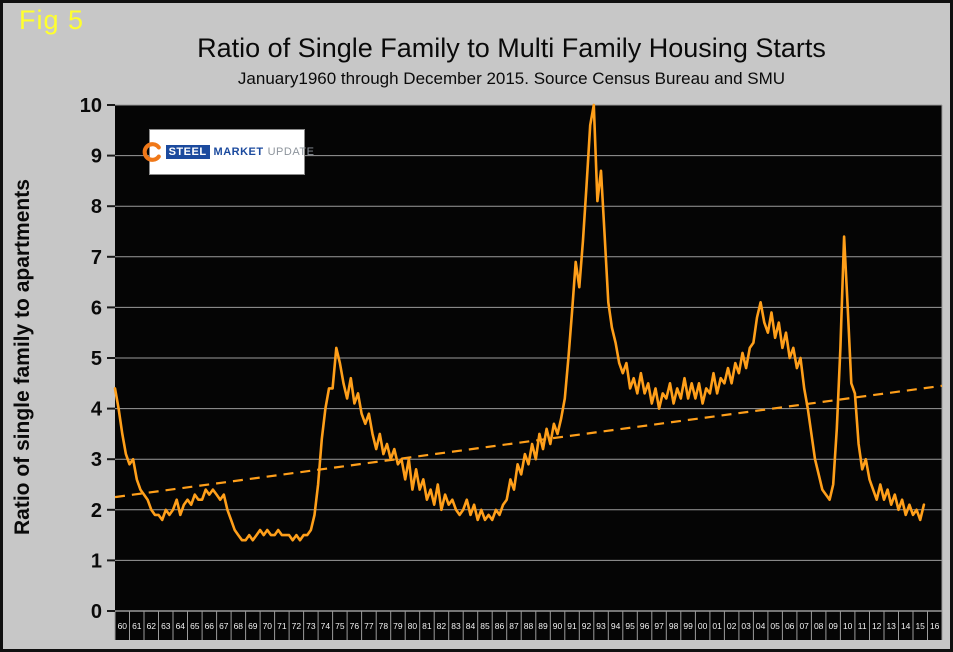 The height and width of the screenshot is (652, 953). Describe the element at coordinates (717, 626) in the screenshot. I see `svg-text: 01` at that location.